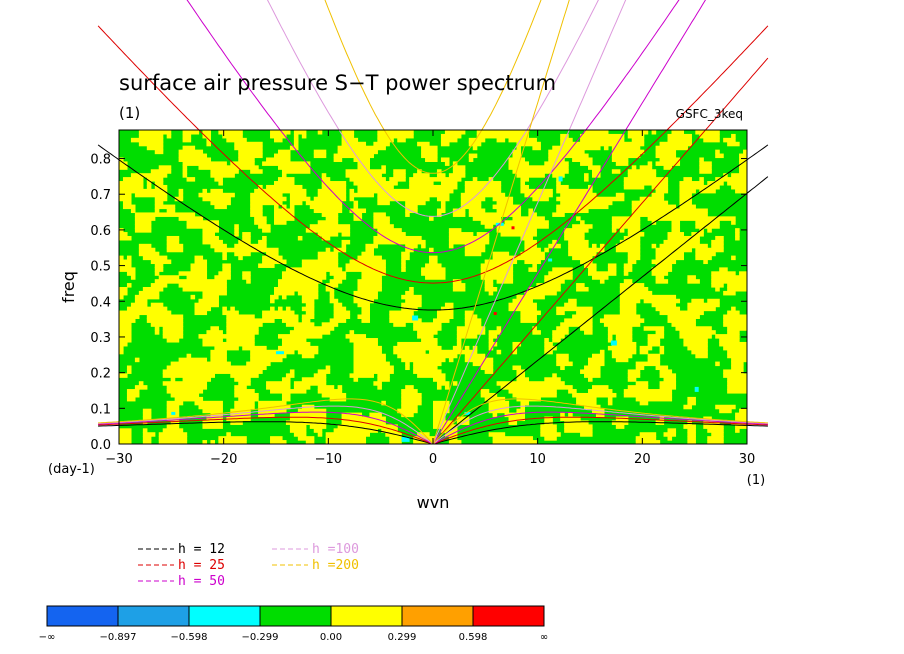 The width and height of the screenshot is (904, 654). What do you see at coordinates (100, 338) in the screenshot?
I see `y-tick-label: 0.3` at bounding box center [100, 338].